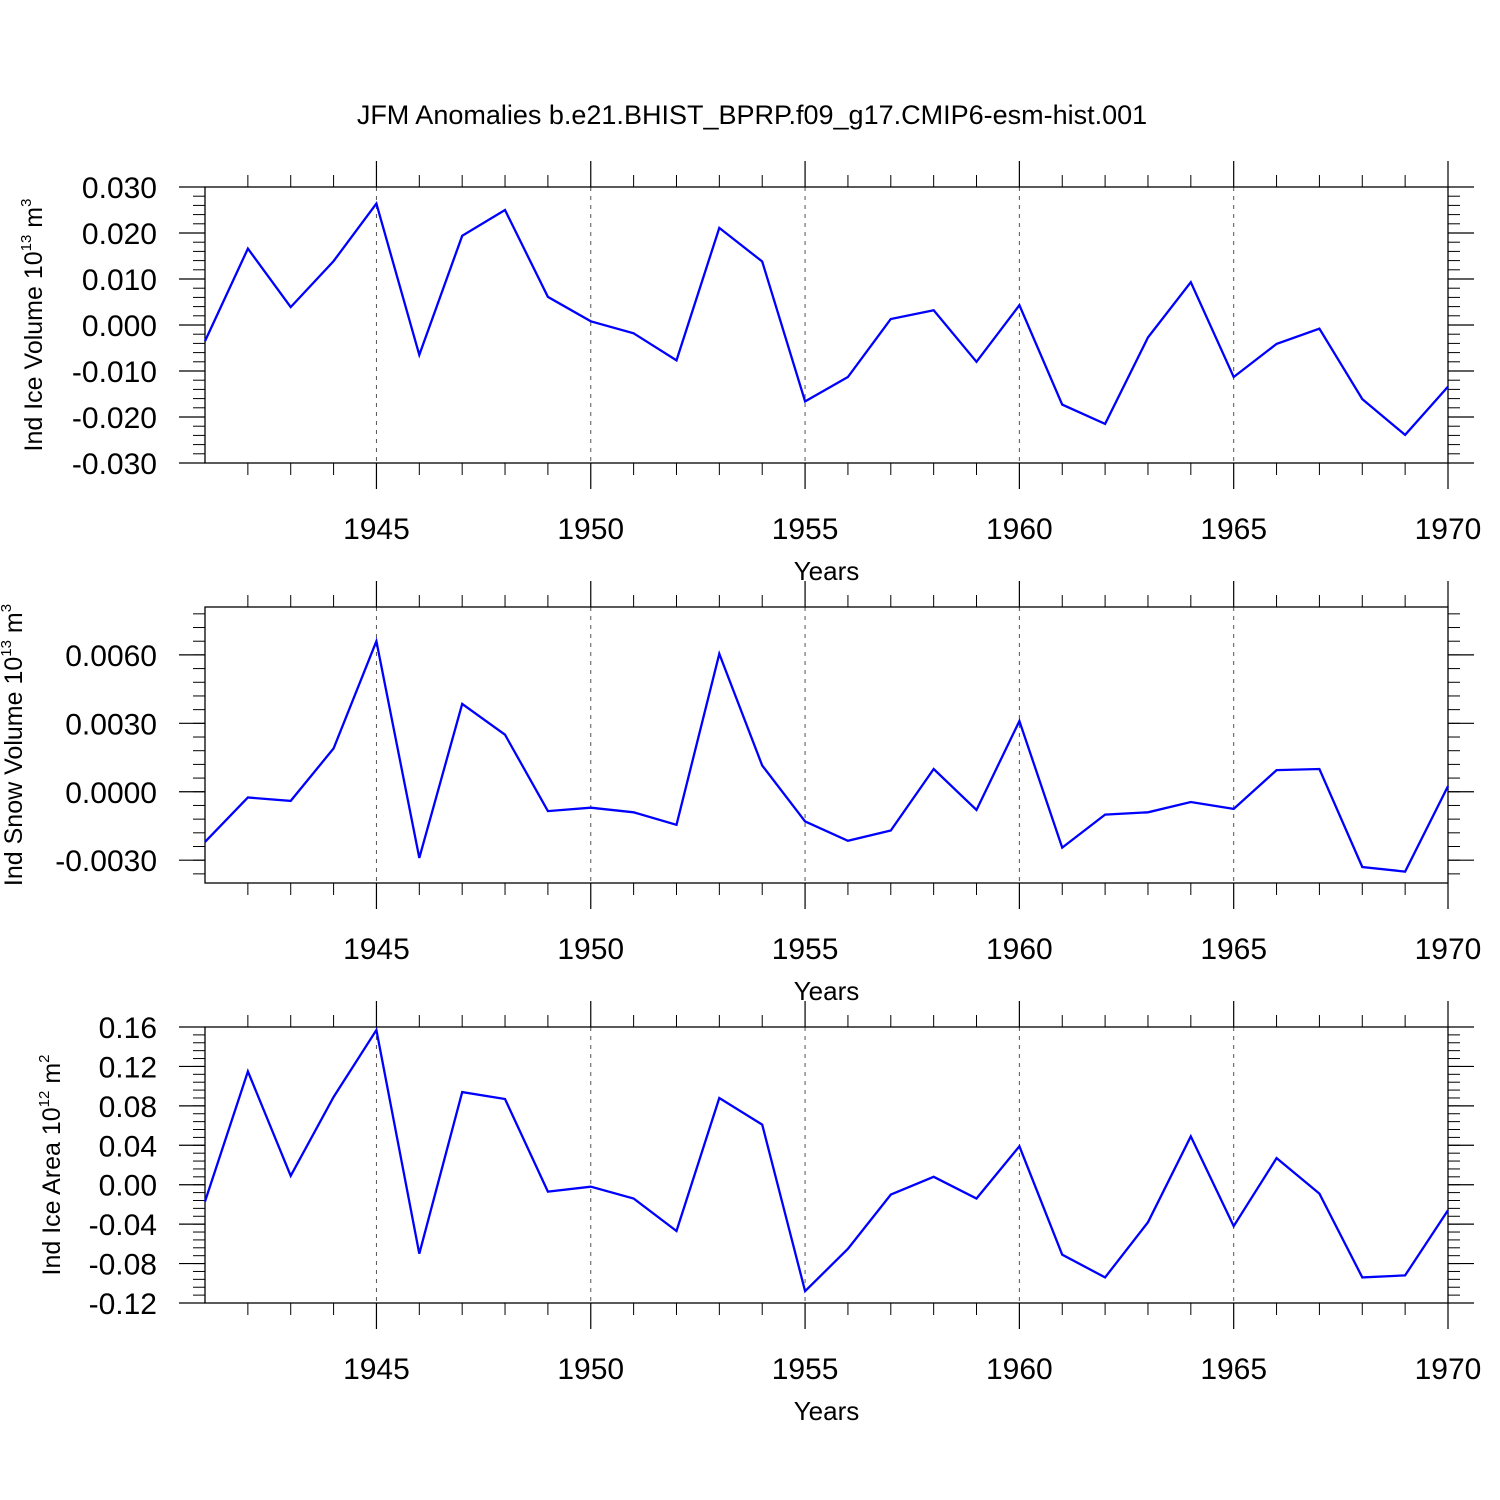 This screenshot has height=1500, width=1500. I want to click on y-tick-label: -0.04, so click(123, 1225).